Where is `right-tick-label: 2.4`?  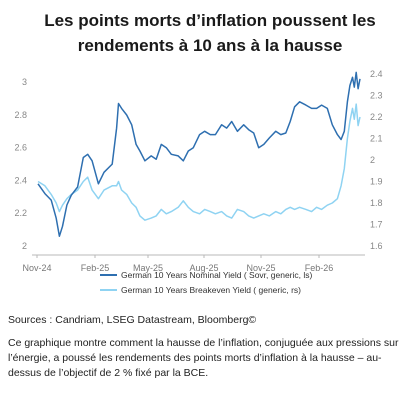
right-tick-label: 2.4 is located at coordinates (376, 74).